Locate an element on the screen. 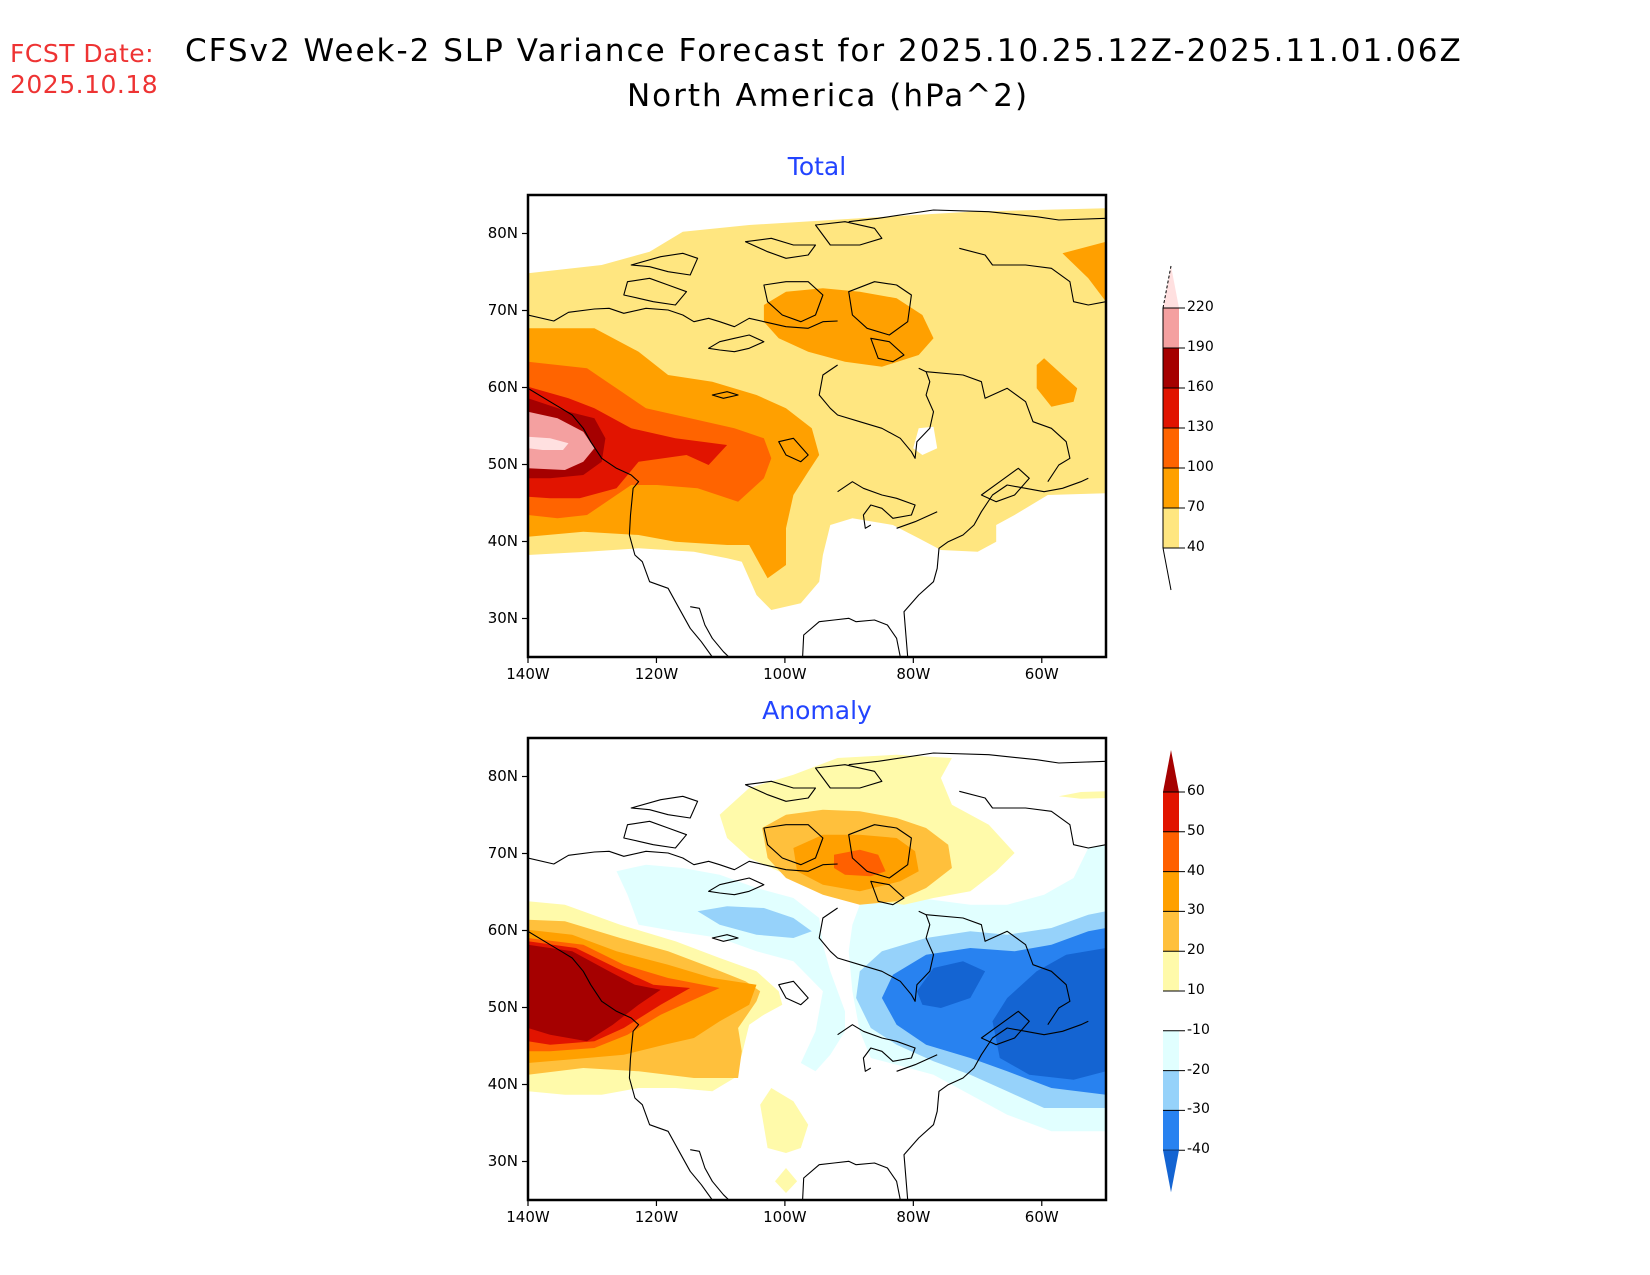 This screenshot has height=1275, width=1650. colorbar-label: -10 is located at coordinates (1198, 1029).